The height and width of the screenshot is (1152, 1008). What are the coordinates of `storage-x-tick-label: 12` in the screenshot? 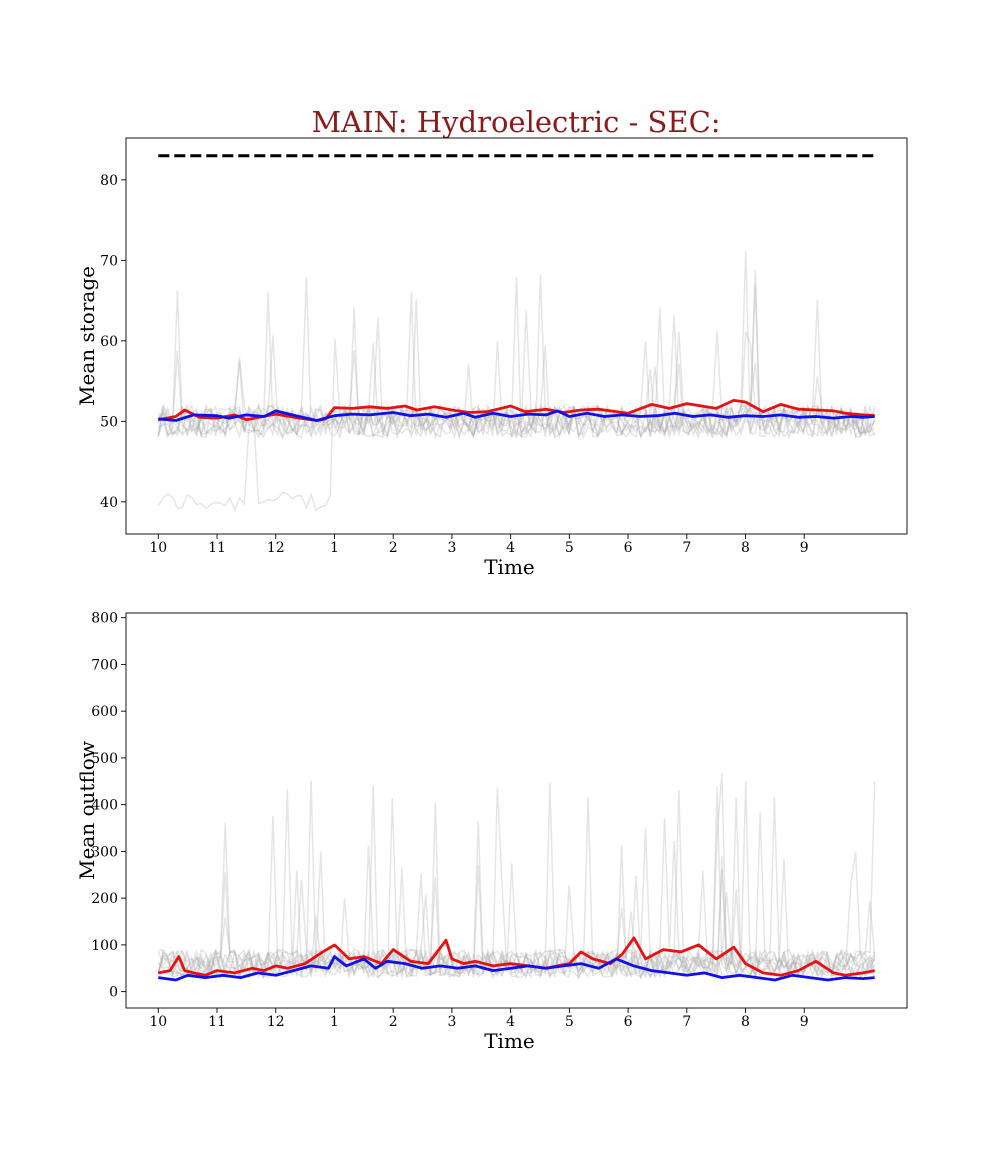 It's located at (276, 548).